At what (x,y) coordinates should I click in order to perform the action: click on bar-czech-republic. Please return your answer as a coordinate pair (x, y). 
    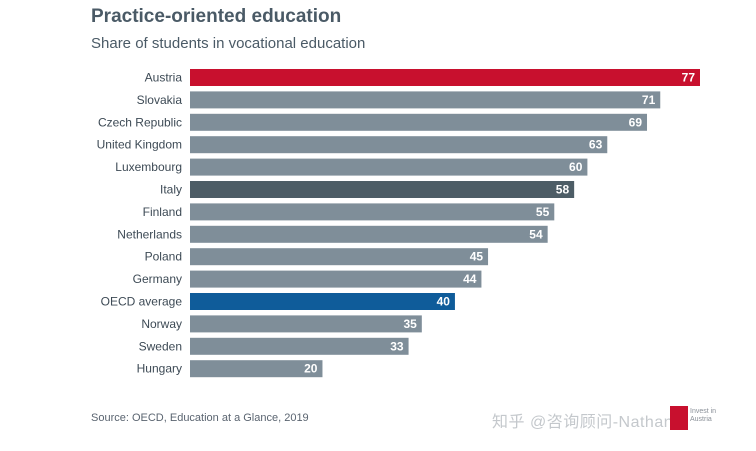
    Looking at the image, I should click on (419, 122).